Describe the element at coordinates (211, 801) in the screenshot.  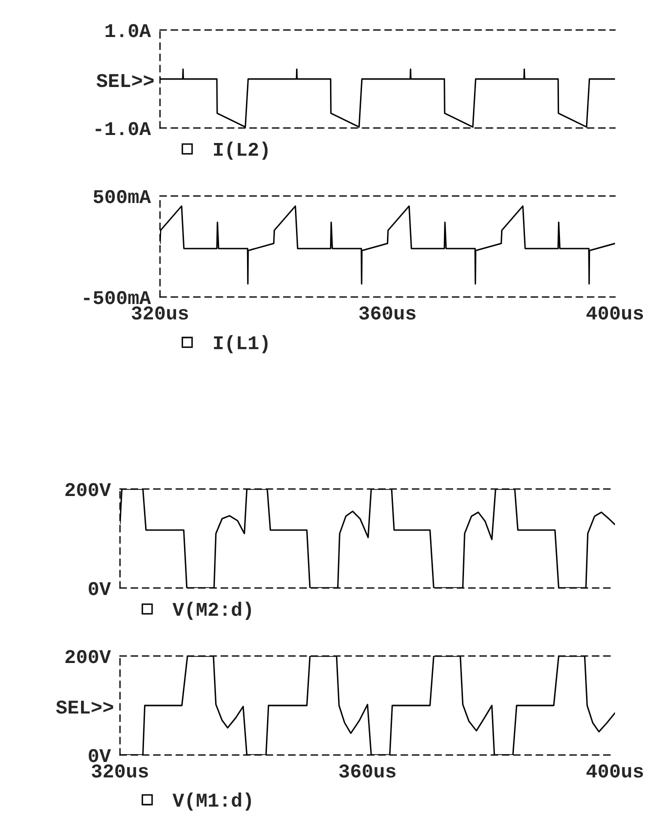
I see `legend-label: V(M1:d)` at that location.